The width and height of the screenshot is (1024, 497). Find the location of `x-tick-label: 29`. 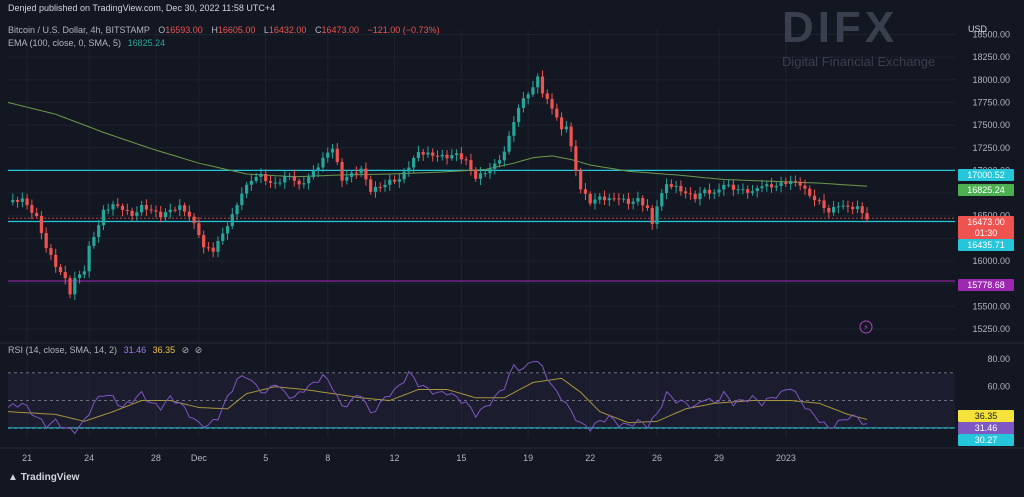

x-tick-label: 29 is located at coordinates (719, 458).